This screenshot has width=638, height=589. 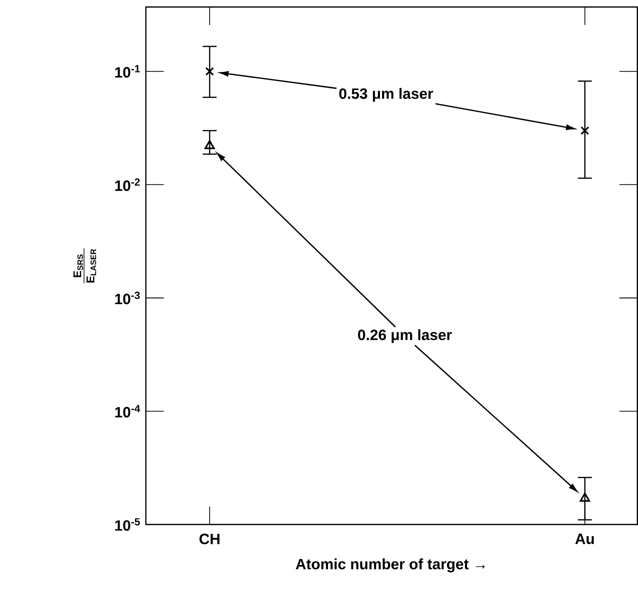 I want to click on y-tick-label: 10$^{-4}$, so click(x=127, y=411).